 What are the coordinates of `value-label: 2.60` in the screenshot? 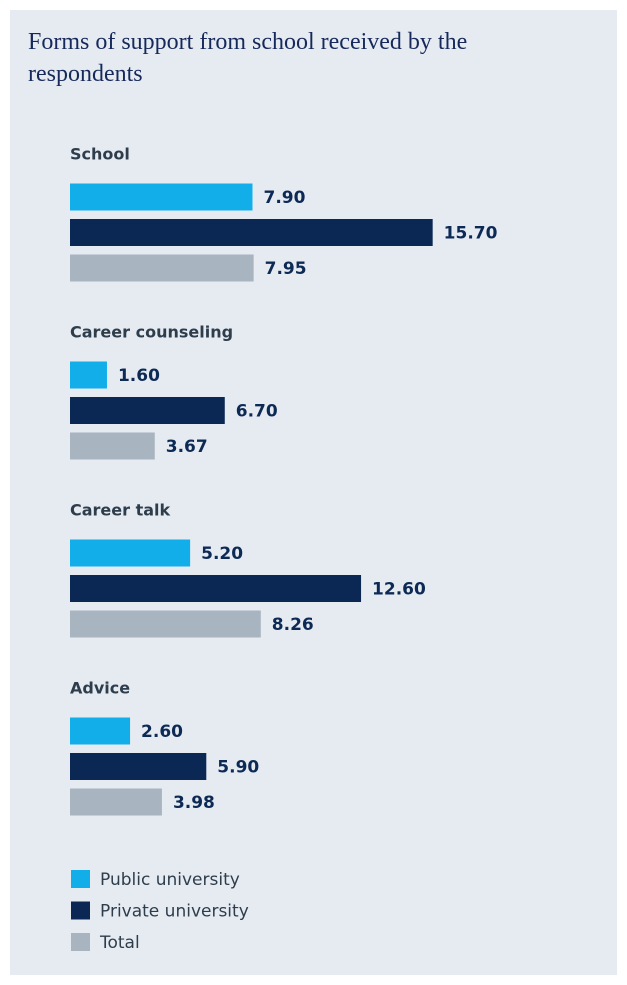 It's located at (162, 732).